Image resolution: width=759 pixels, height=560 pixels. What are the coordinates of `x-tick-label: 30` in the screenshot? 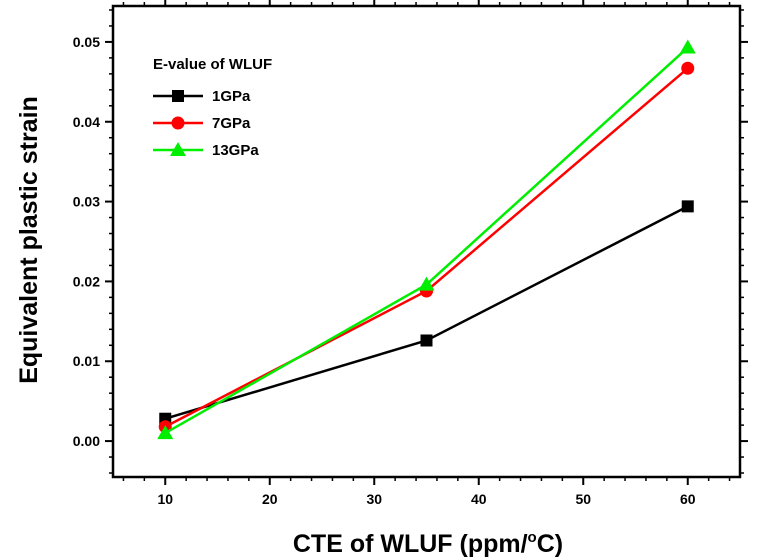 It's located at (374, 499).